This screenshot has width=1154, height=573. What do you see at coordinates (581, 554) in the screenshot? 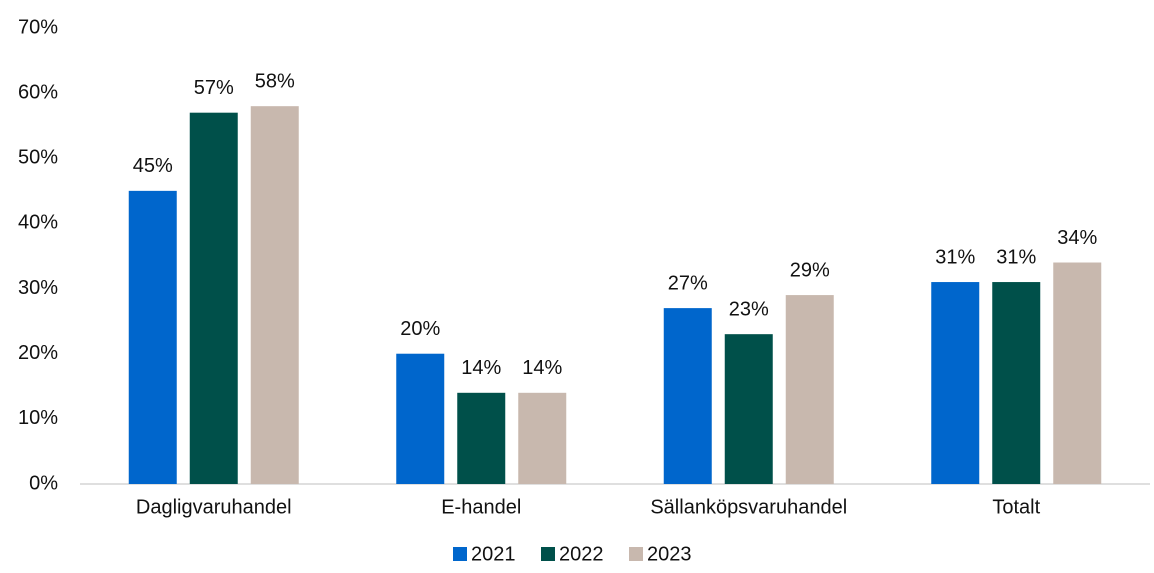
I see `legend-label: 2022` at bounding box center [581, 554].